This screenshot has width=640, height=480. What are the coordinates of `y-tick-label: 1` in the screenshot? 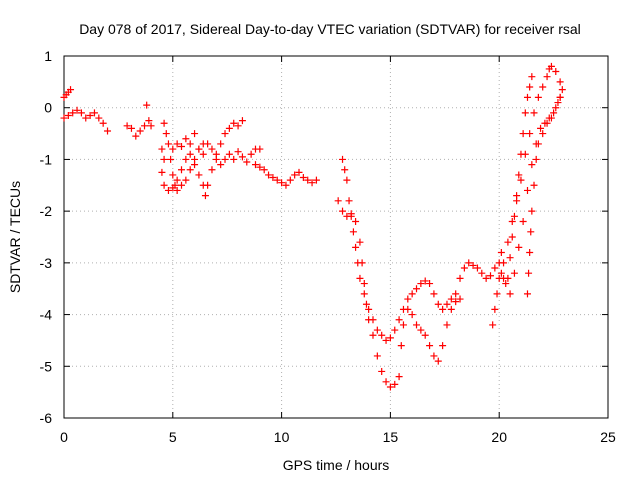 It's located at (48, 56).